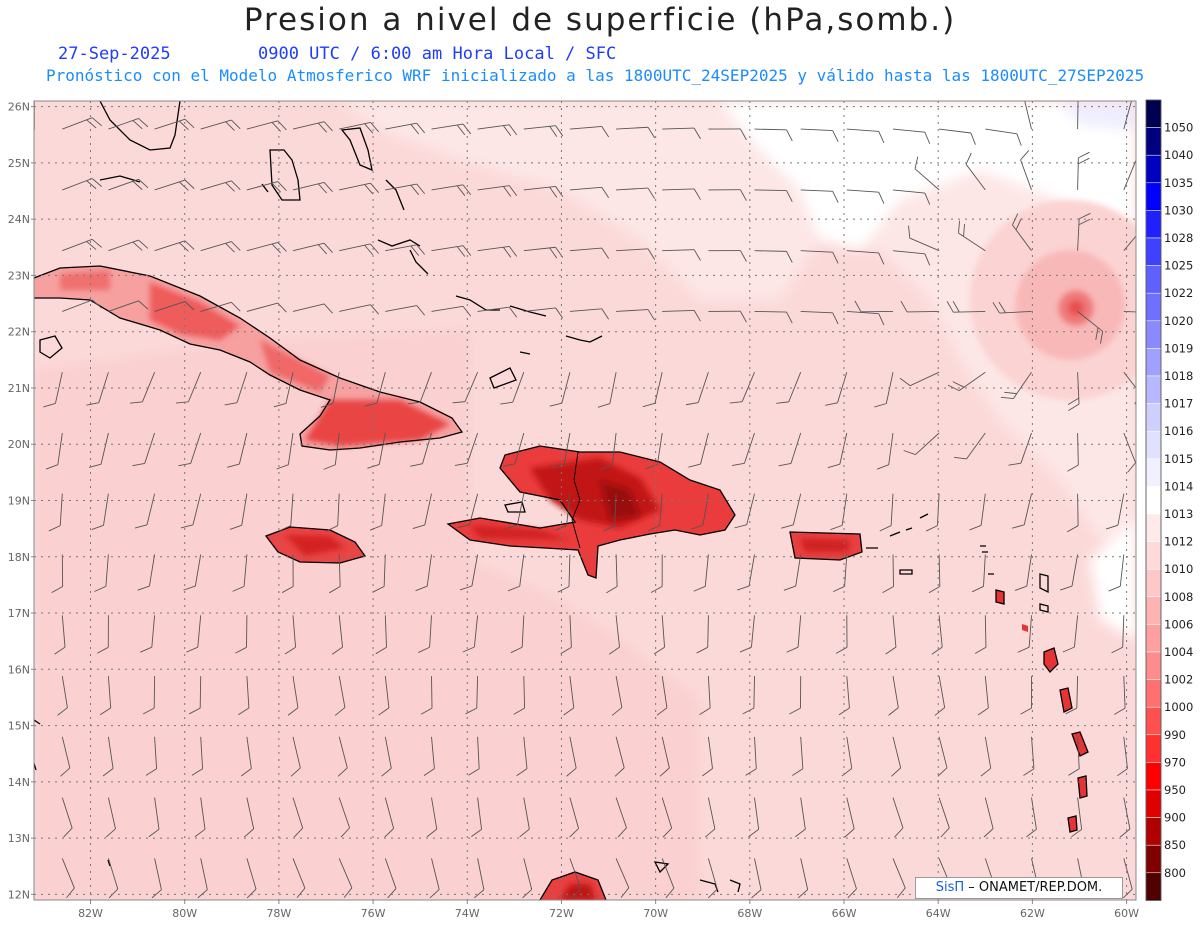 Image resolution: width=1200 pixels, height=927 pixels. Describe the element at coordinates (19, 332) in the screenshot. I see `lat-tick-label: 22N` at that location.